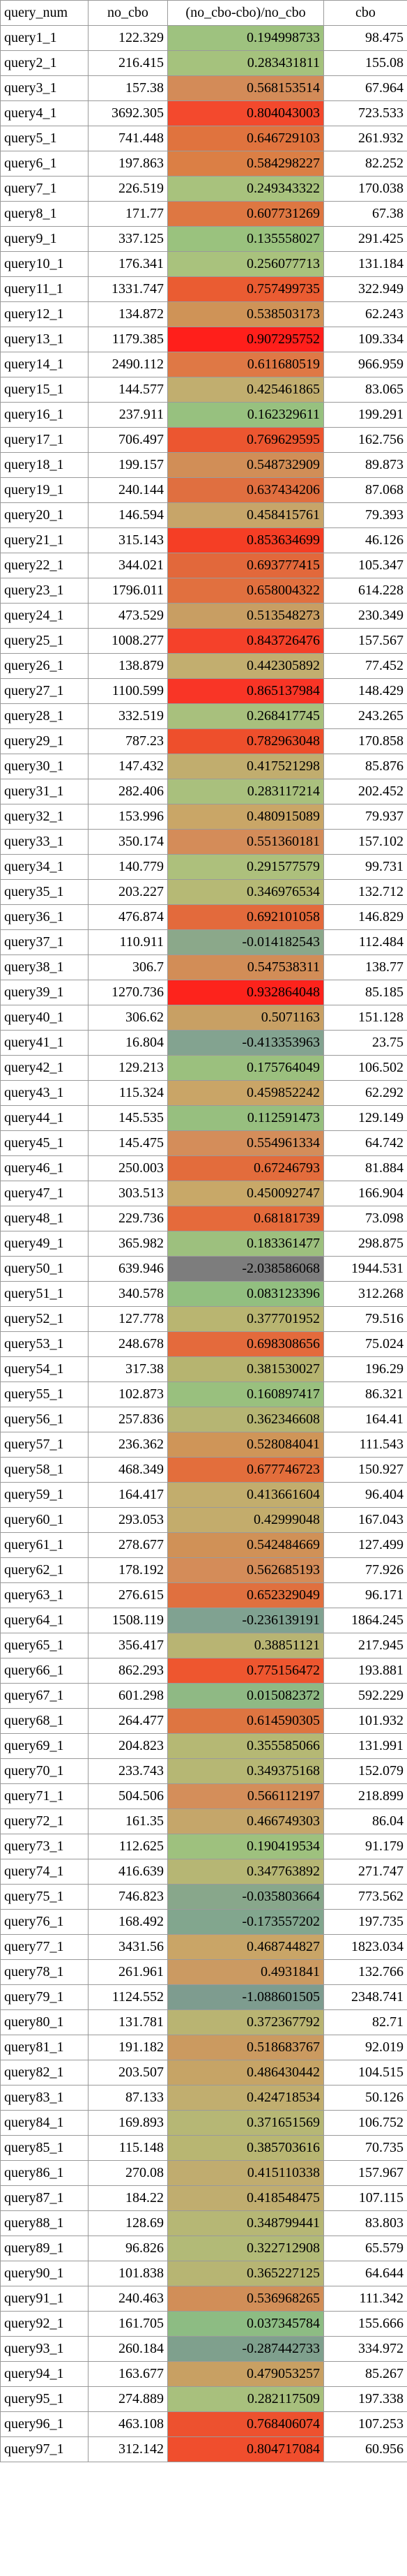  What do you see at coordinates (44, 113) in the screenshot?
I see `cell-query-num: query4_1` at bounding box center [44, 113].